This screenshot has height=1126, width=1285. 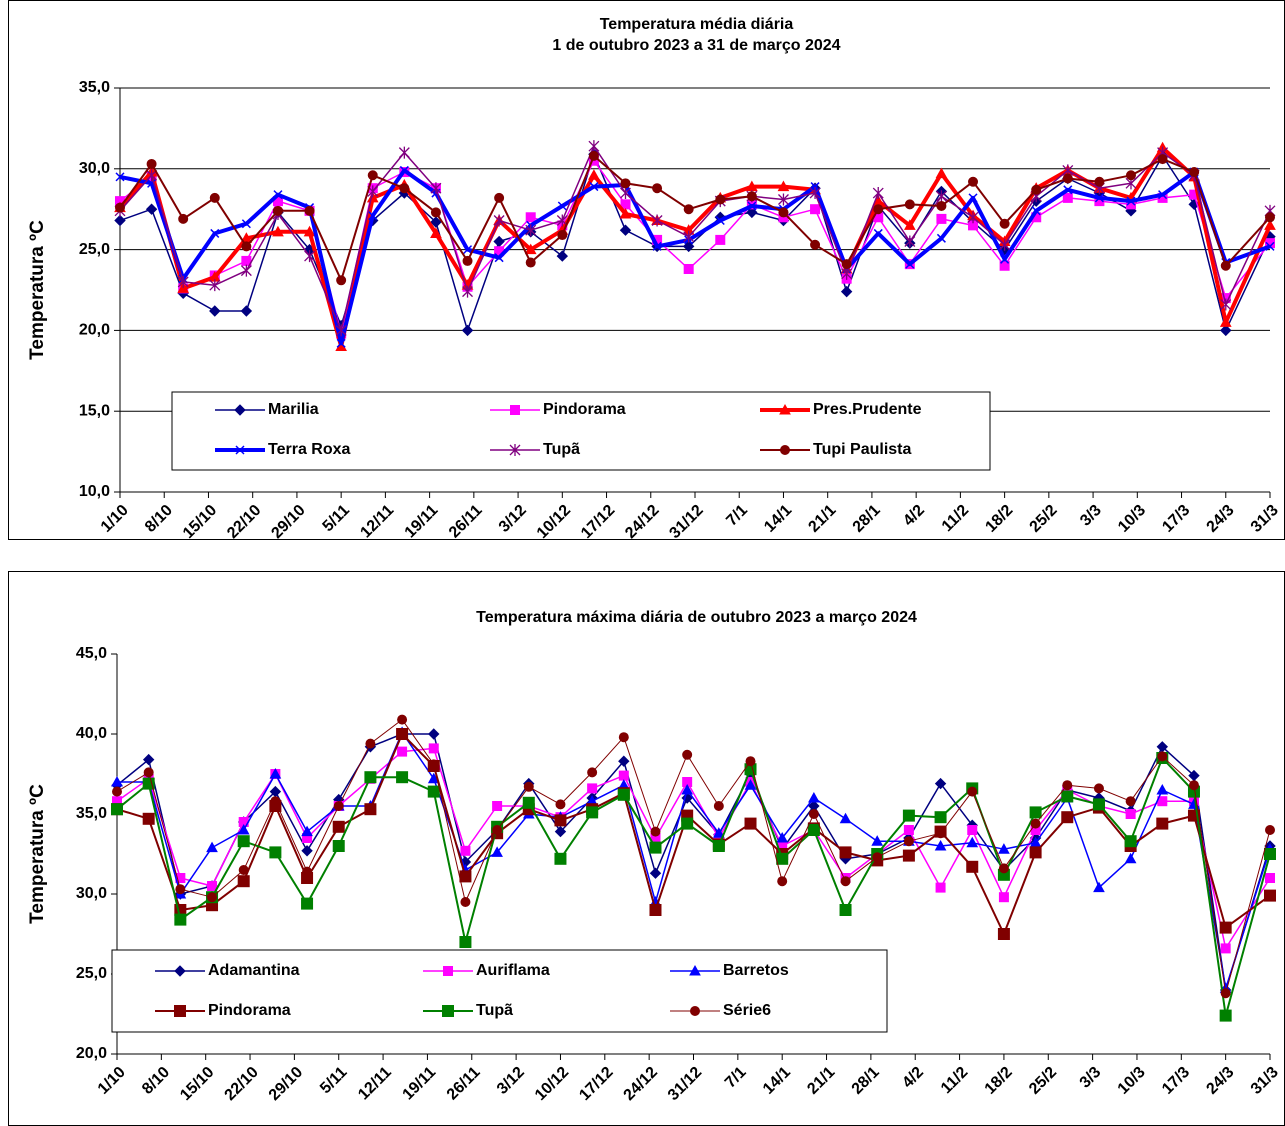 What do you see at coordinates (94, 168) in the screenshot?
I see `y-tick-label: 30,0` at bounding box center [94, 168].